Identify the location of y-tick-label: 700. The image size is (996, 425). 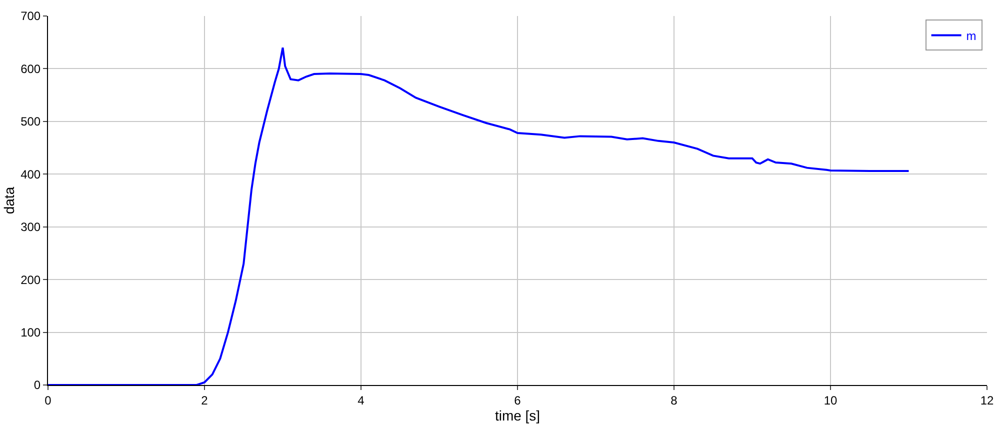
(30, 16).